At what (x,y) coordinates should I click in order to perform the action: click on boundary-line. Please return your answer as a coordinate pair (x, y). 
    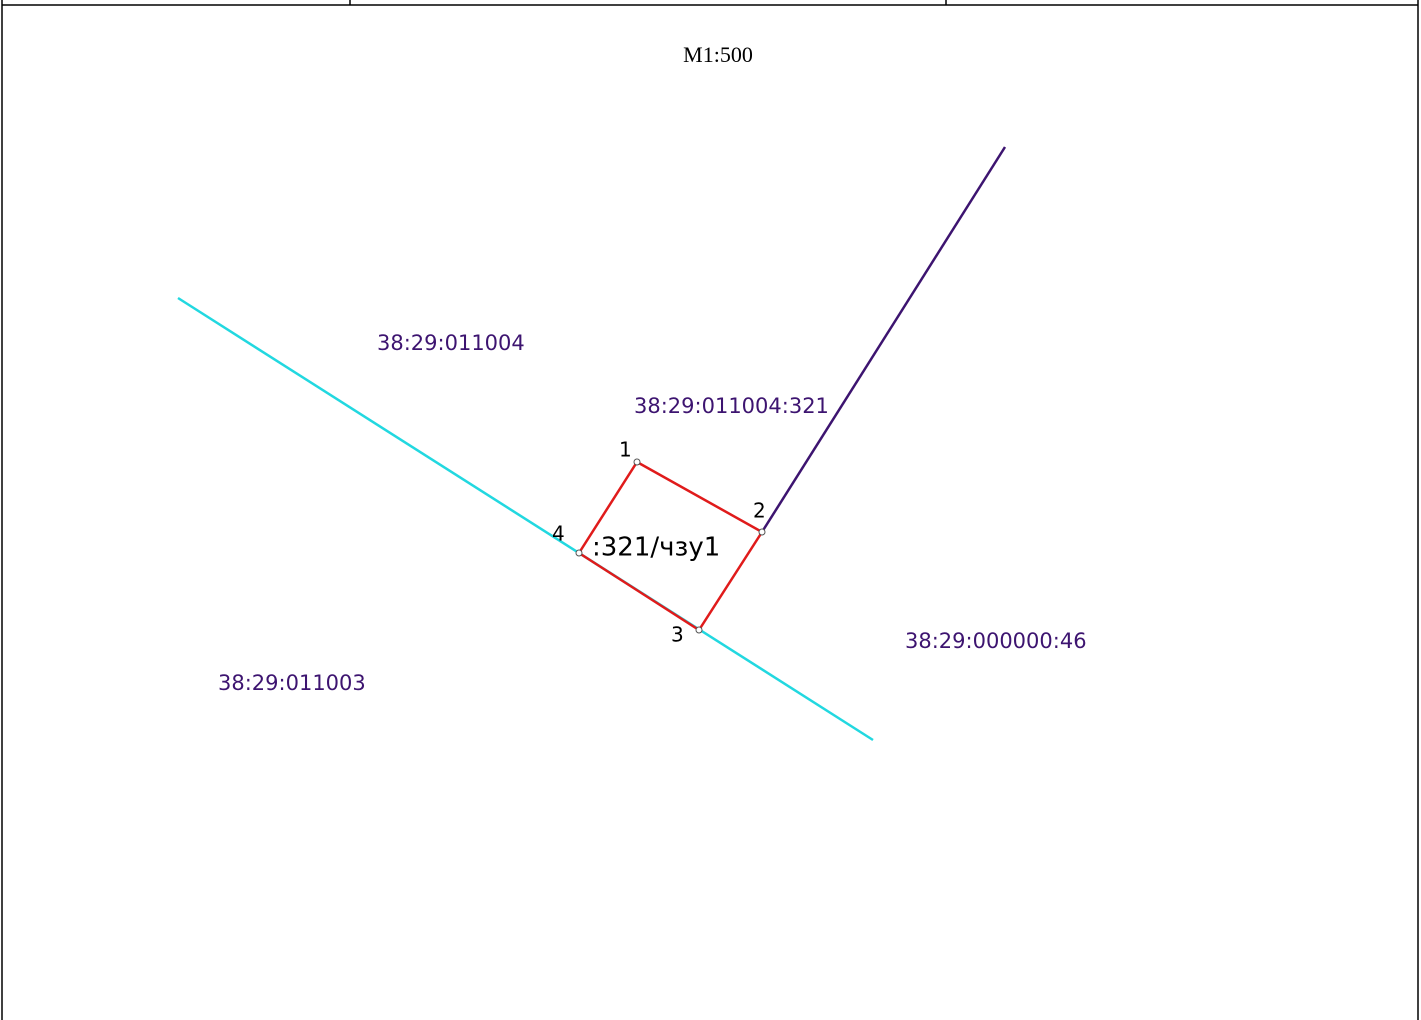
    Looking at the image, I should click on (883, 339).